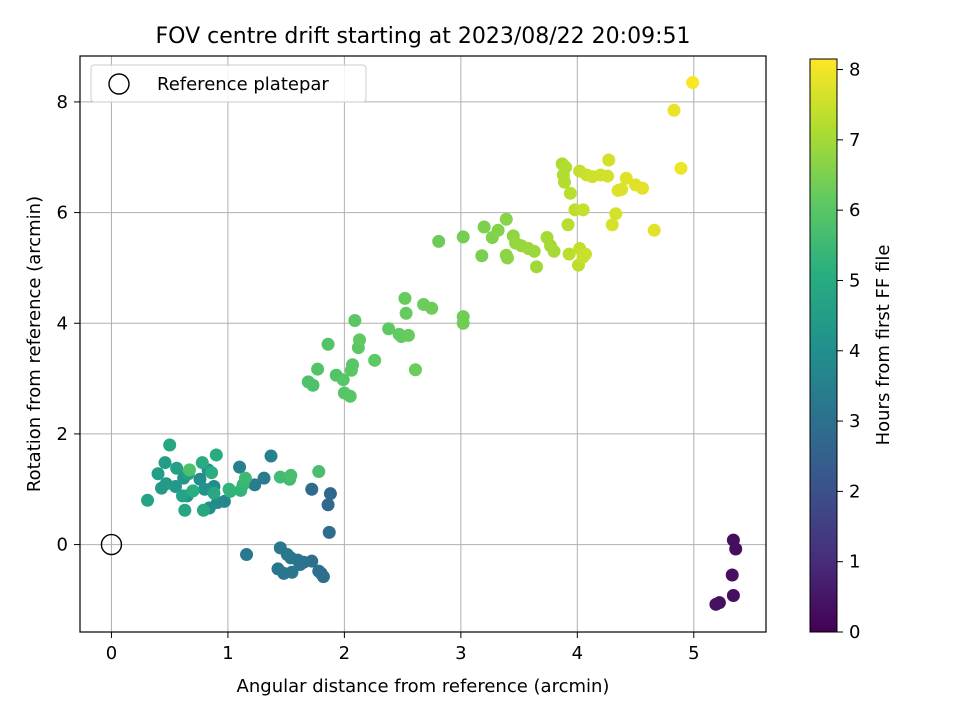  I want to click on colorbar-tick-label: 7, so click(854, 140).